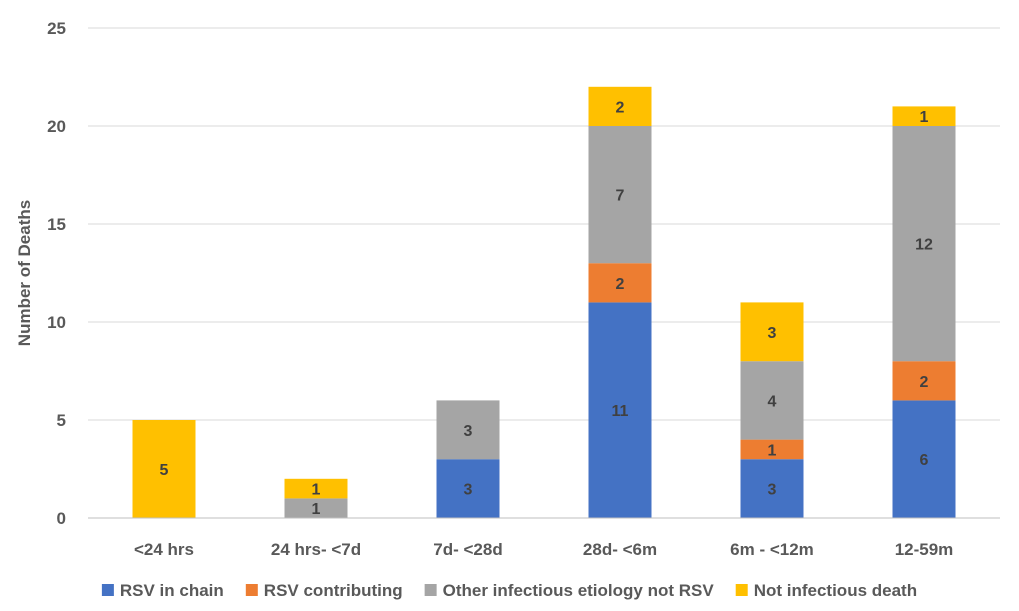  I want to click on data-label: 4, so click(772, 401).